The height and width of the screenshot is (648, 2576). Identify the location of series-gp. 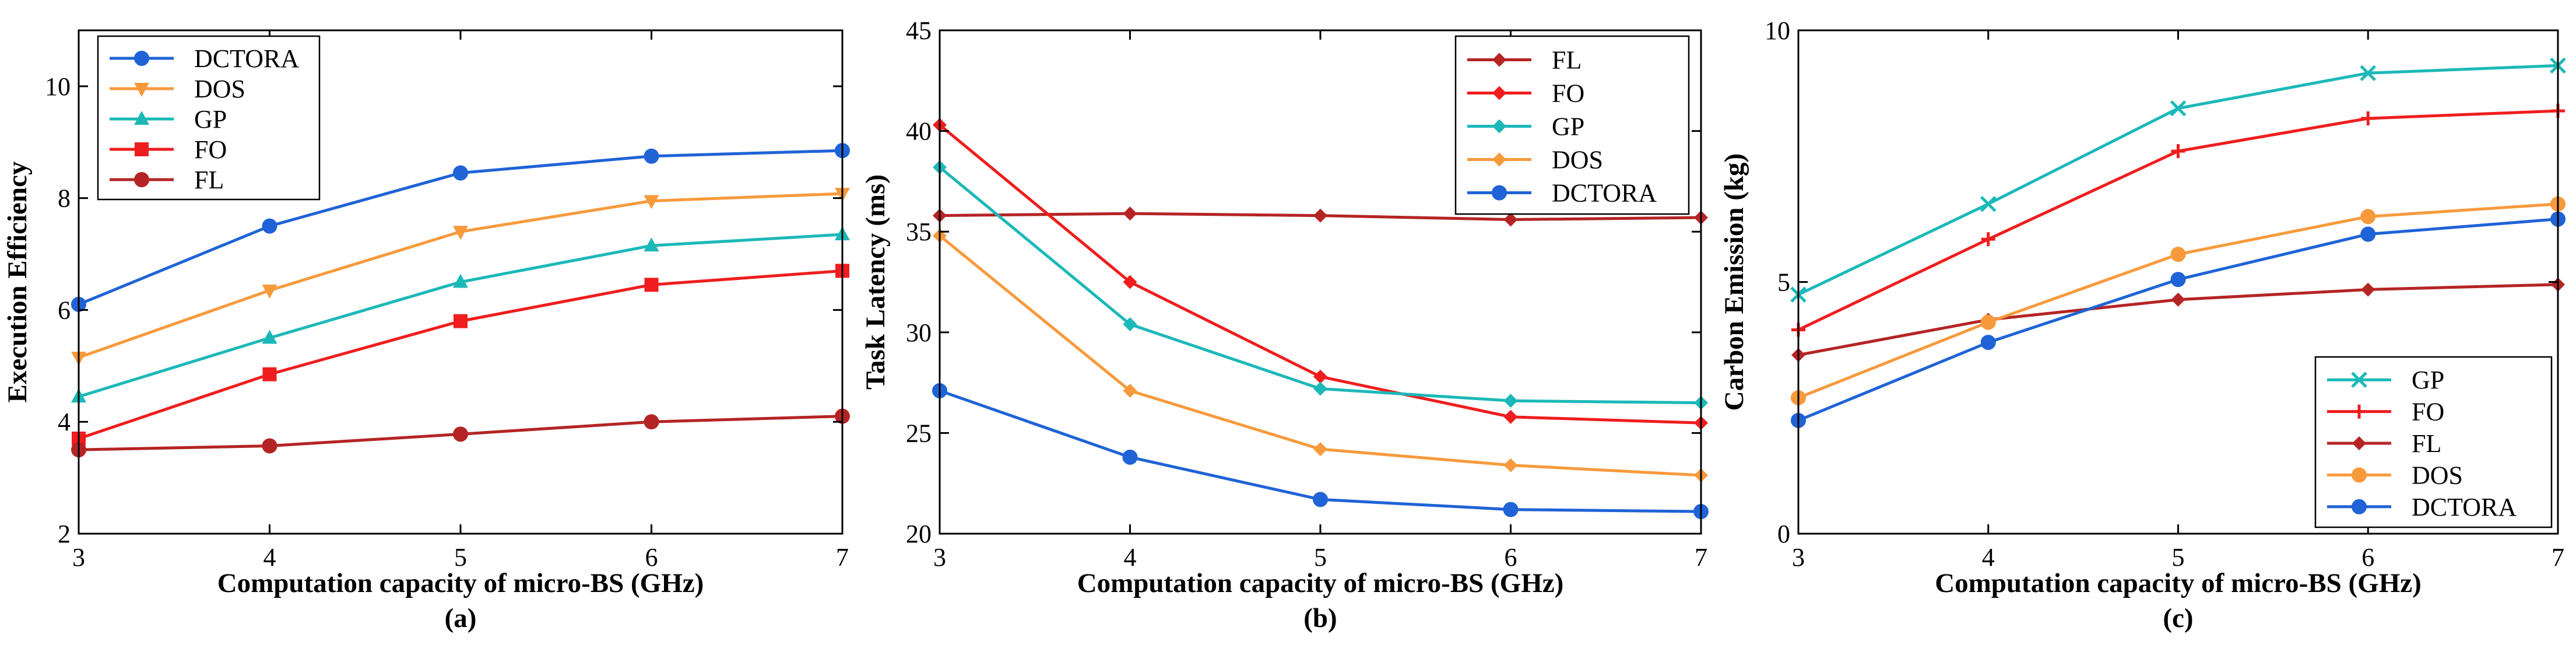
(2178, 180).